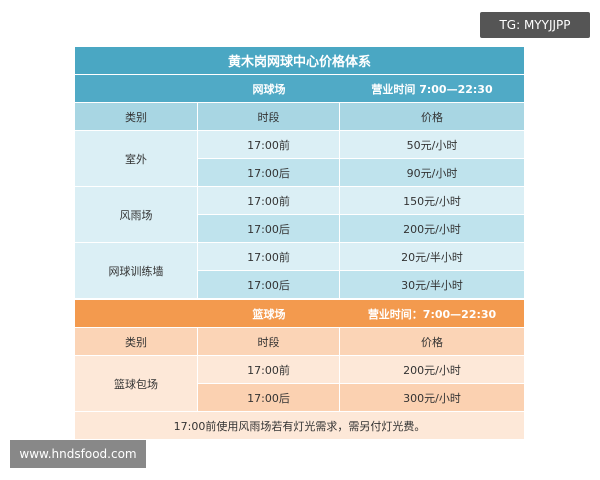 The height and width of the screenshot is (480, 600). What do you see at coordinates (432, 398) in the screenshot?
I see `price-cell: 300元/小时` at bounding box center [432, 398].